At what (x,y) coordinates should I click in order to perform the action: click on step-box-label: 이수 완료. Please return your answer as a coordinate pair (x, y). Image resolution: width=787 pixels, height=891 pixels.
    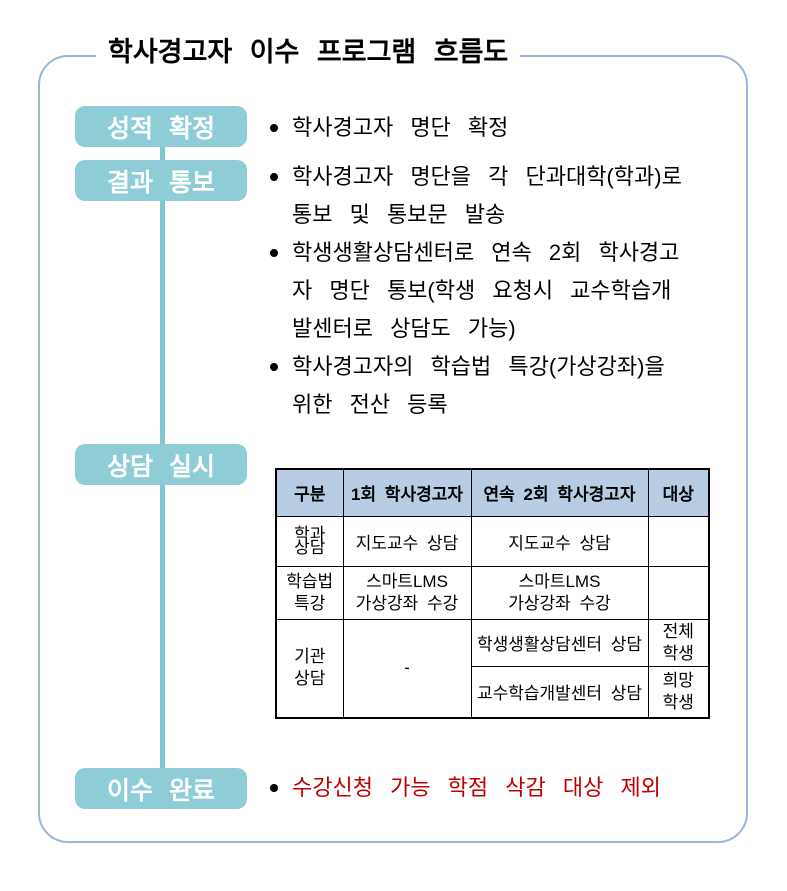
    Looking at the image, I should click on (161, 790).